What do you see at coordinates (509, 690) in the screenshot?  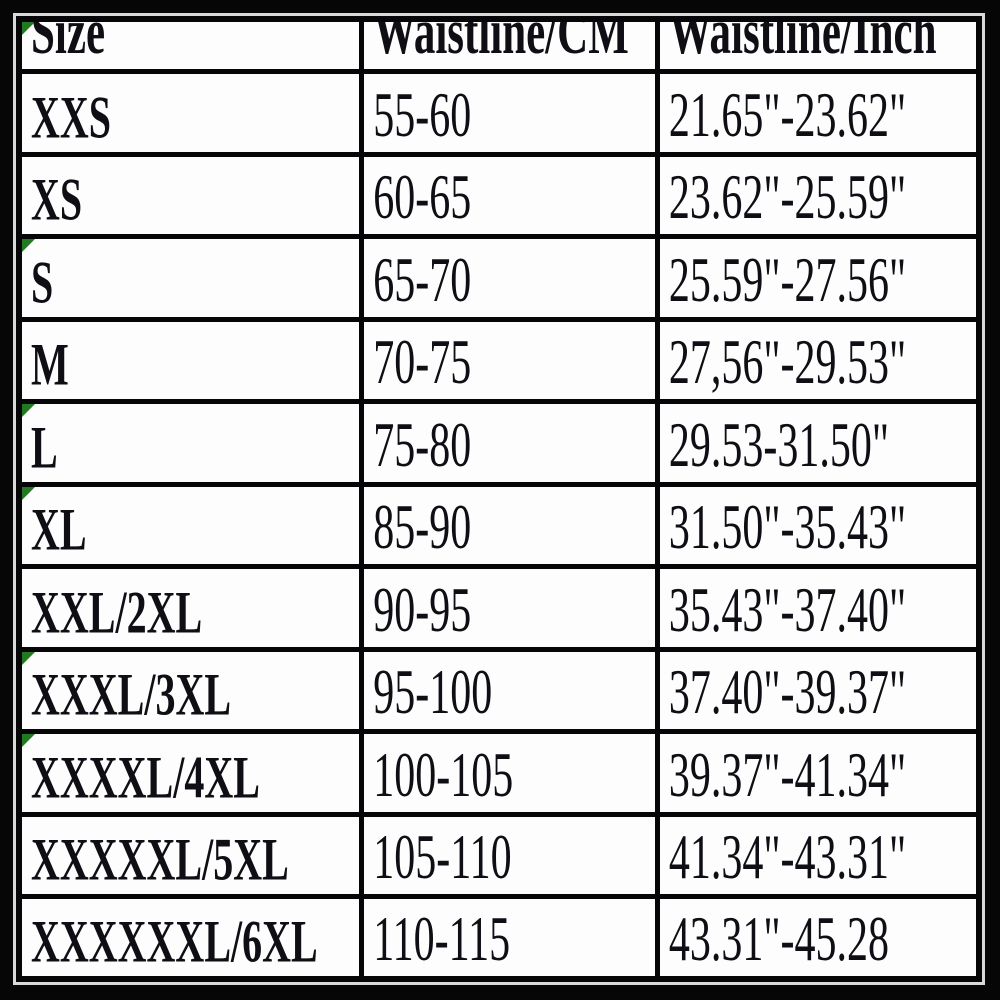 I see `cm-cell: 95-100` at bounding box center [509, 690].